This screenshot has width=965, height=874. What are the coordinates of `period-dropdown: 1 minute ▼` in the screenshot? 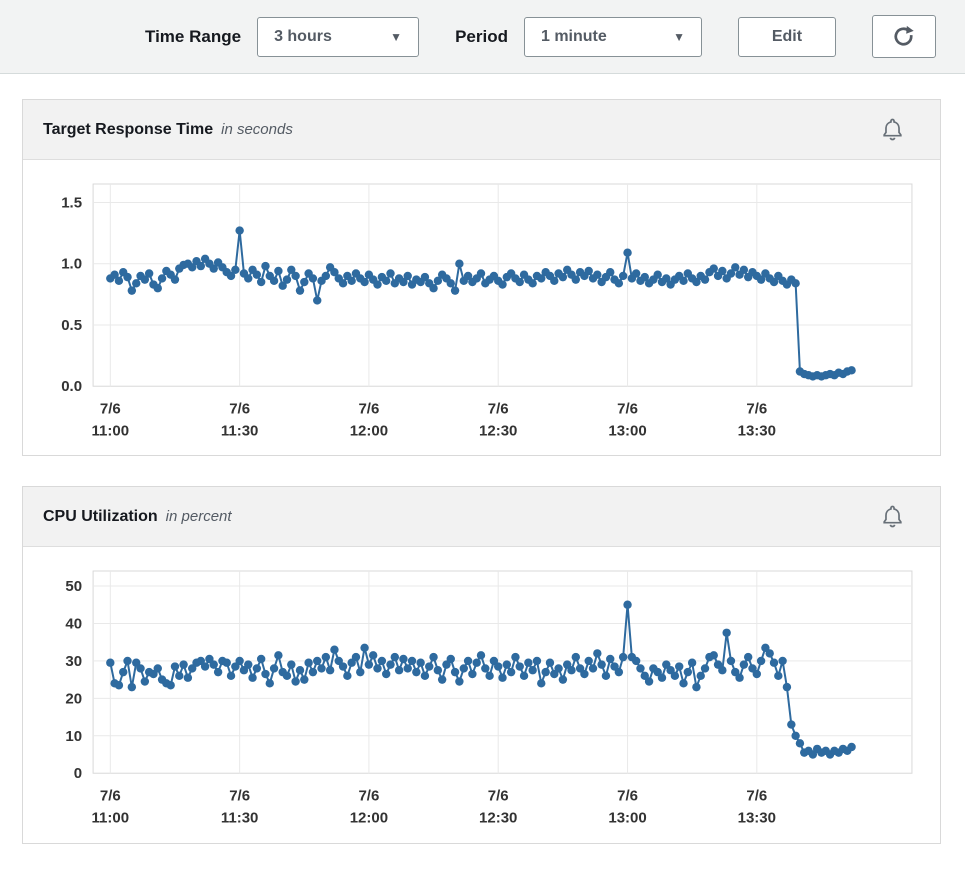 It's located at (612, 36).